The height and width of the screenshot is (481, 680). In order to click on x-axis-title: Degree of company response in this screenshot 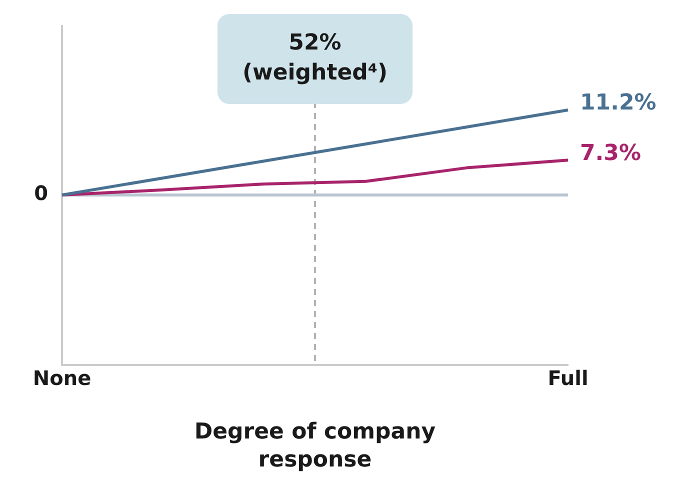, I will do `click(315, 446)`.